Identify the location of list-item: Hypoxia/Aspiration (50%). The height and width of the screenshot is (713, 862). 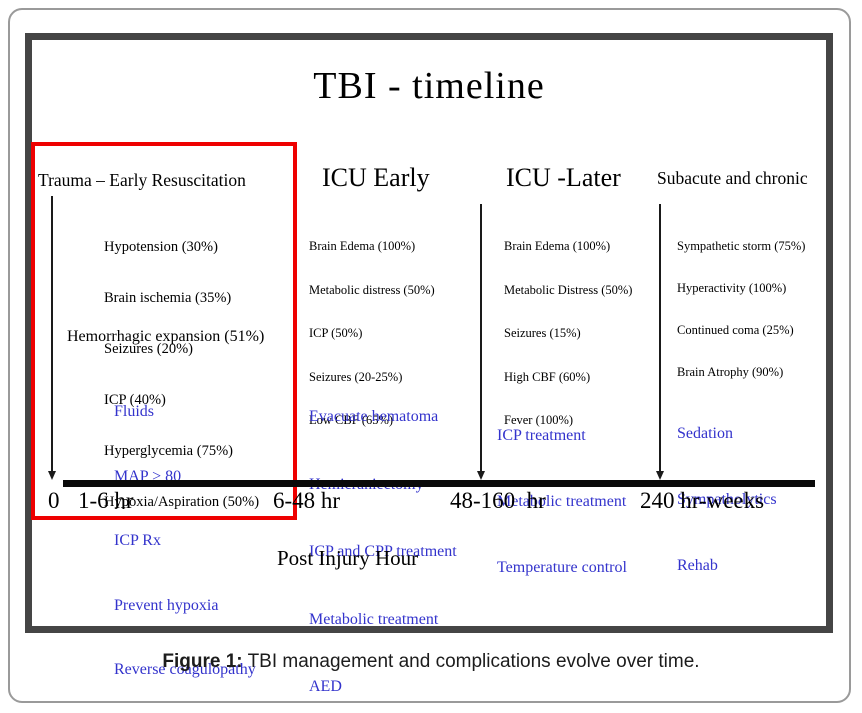
(182, 502).